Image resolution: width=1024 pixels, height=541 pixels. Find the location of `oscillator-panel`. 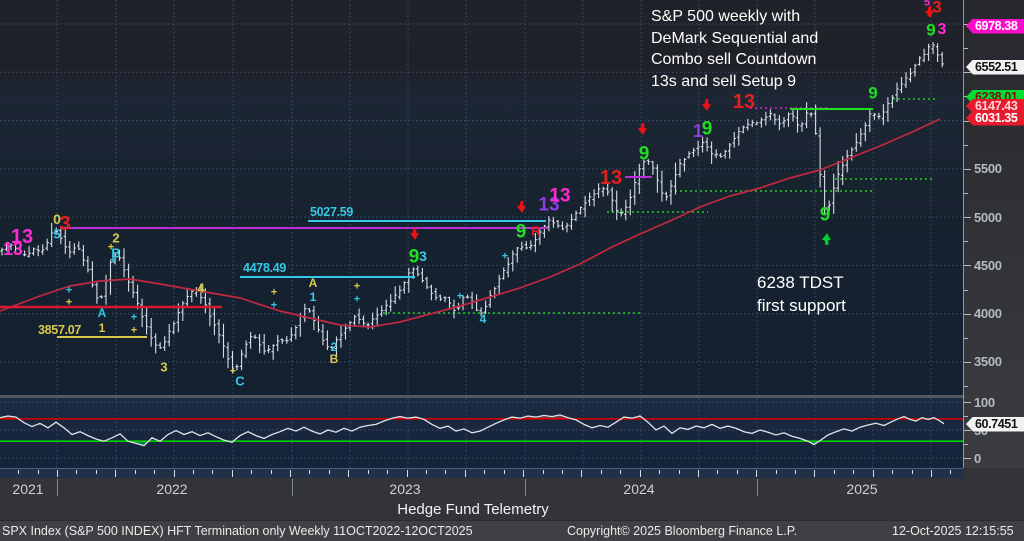

oscillator-panel is located at coordinates (481, 433).